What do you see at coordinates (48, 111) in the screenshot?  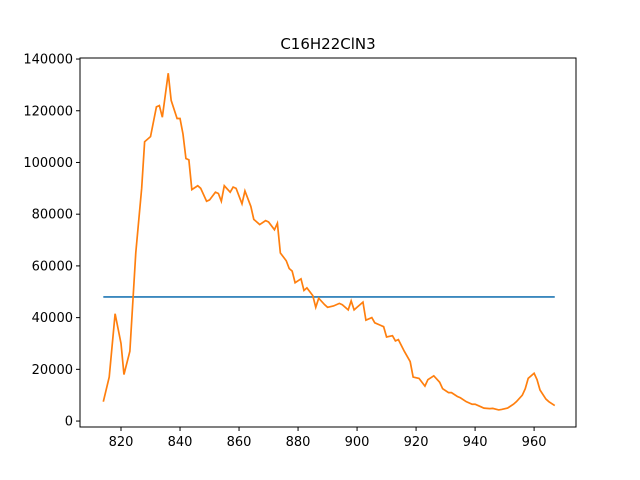 I see `y-tick-label: 120000` at bounding box center [48, 111].